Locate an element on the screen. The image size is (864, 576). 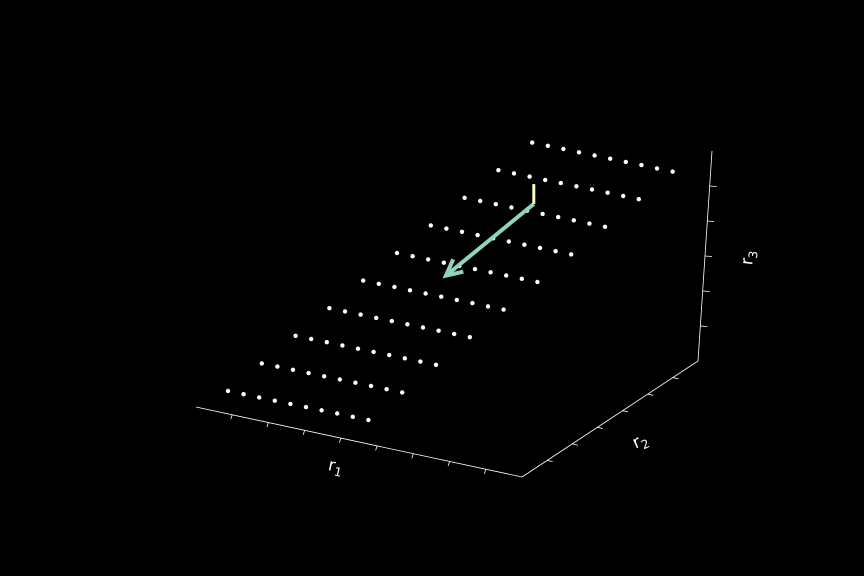
r2-axis-line is located at coordinates (610, 419).